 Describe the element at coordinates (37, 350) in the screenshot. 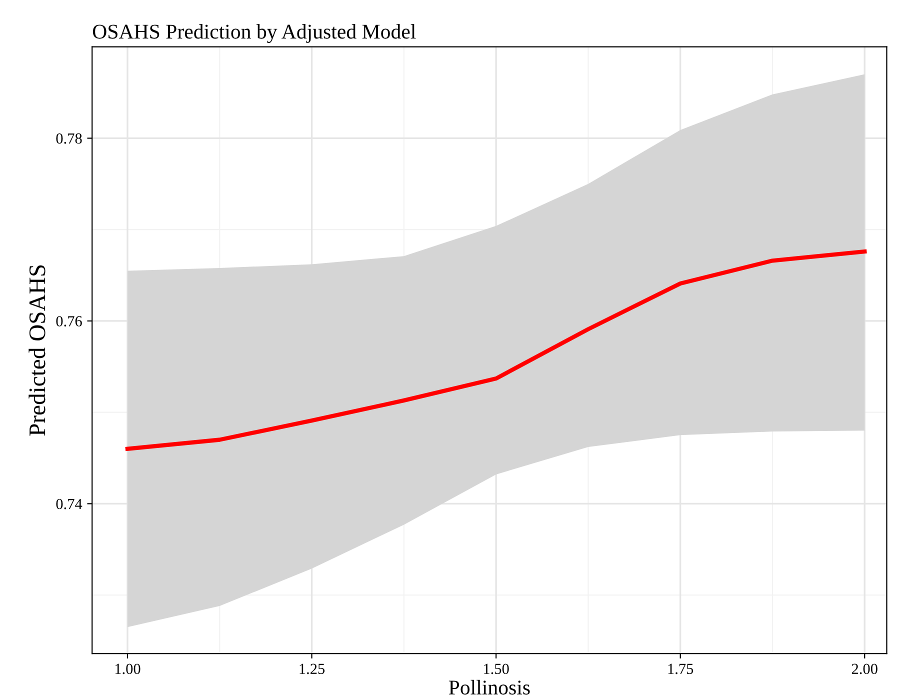

I see `y-axis-title: Predicted OSAHS` at that location.